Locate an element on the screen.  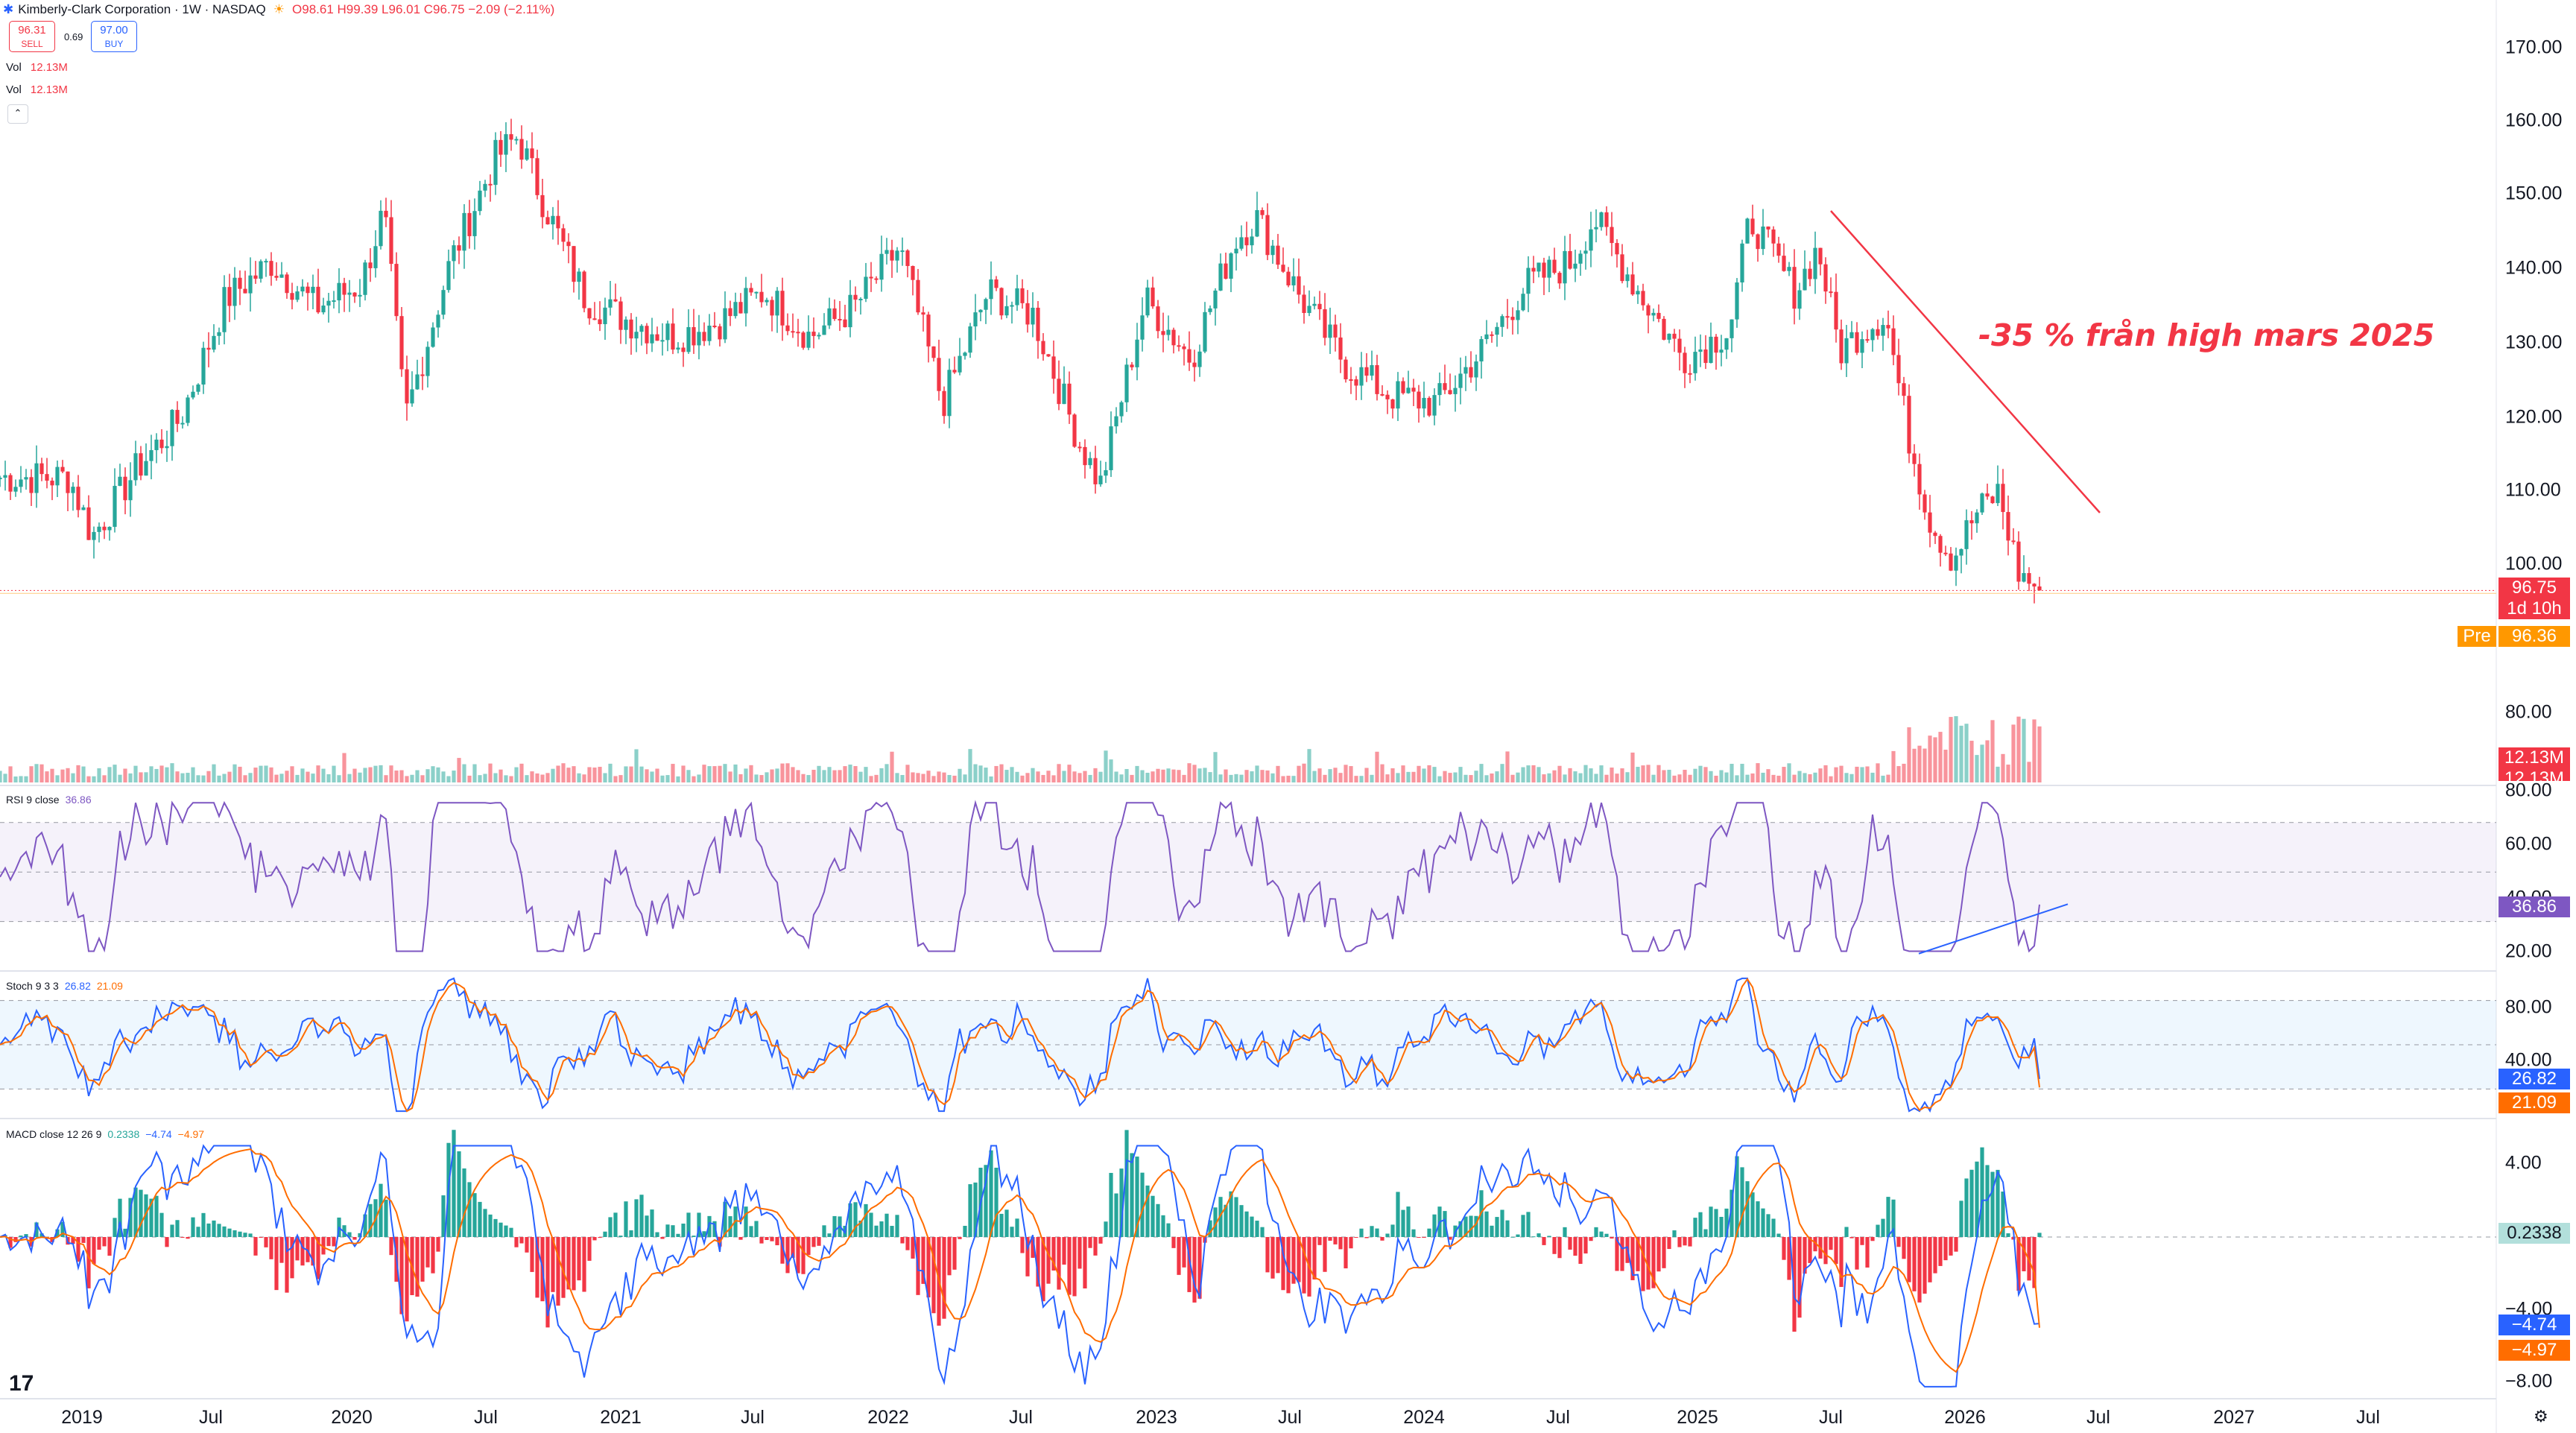
stoch-legend: Stoch 9 3 3 26.82 21.09 is located at coordinates (64, 986).